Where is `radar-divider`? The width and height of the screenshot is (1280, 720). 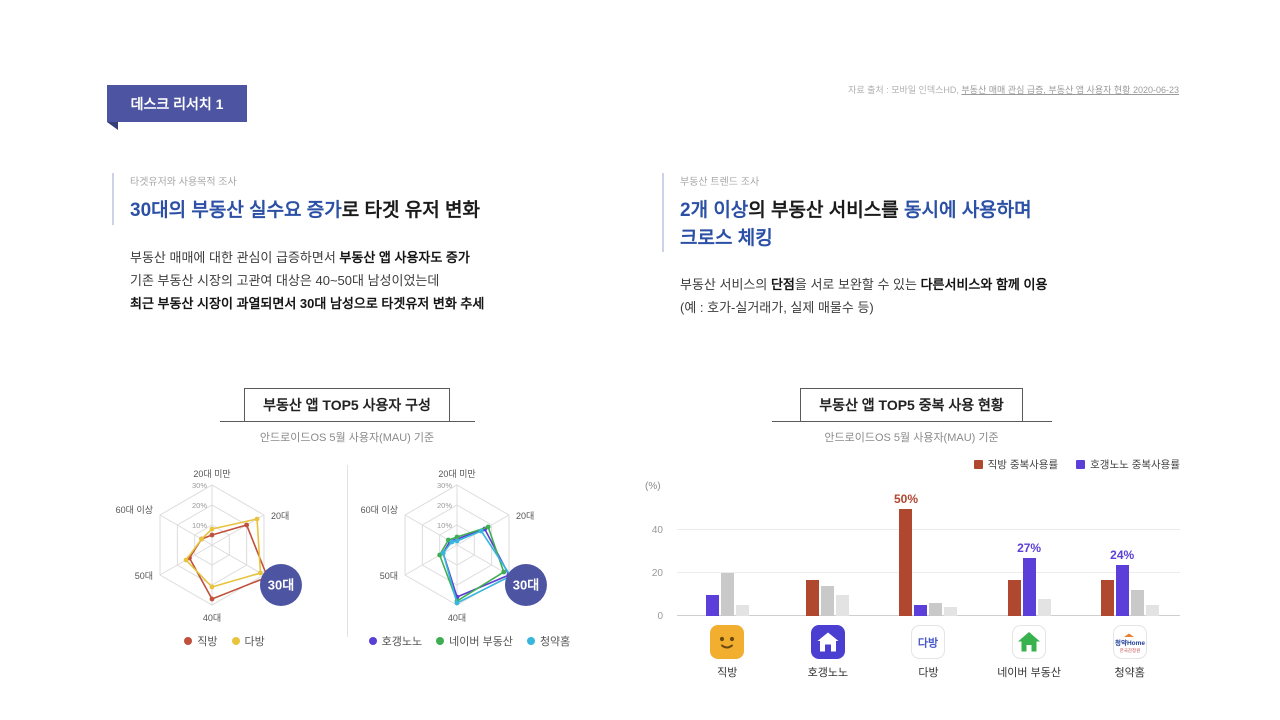 radar-divider is located at coordinates (347, 551).